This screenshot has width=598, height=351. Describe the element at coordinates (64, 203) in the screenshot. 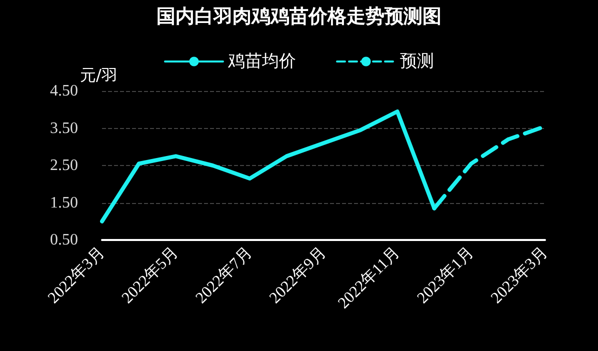

I see `y-tick-label: 1.50` at that location.